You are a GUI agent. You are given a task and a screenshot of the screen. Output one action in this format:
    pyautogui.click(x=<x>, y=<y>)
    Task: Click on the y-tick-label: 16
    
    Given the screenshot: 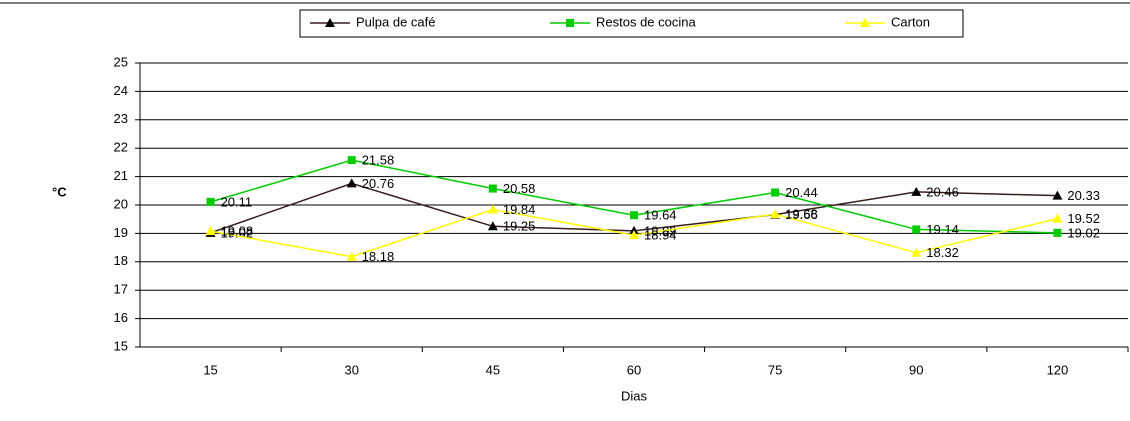 What is the action you would take?
    pyautogui.click(x=121, y=317)
    